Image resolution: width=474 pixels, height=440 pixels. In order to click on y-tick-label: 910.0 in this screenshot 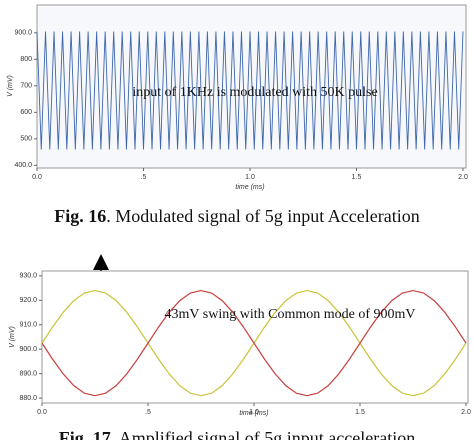, I will do `click(28, 325)`.